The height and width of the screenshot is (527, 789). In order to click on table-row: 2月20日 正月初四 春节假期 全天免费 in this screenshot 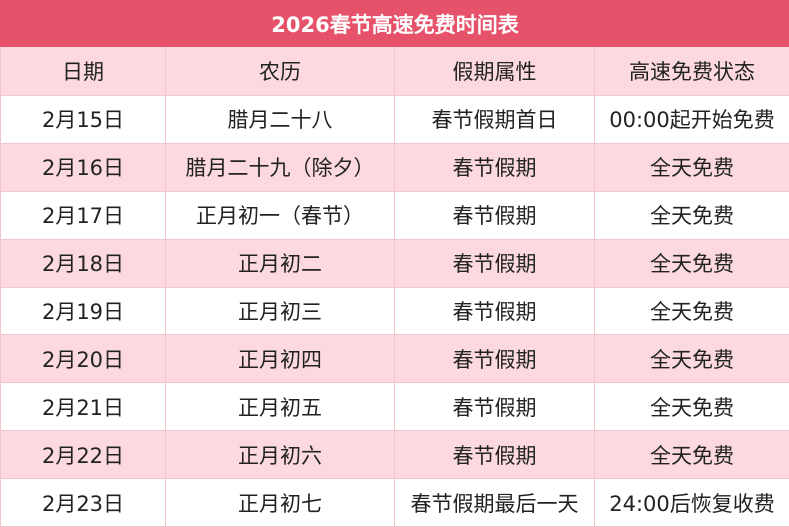, I will do `click(394, 359)`.